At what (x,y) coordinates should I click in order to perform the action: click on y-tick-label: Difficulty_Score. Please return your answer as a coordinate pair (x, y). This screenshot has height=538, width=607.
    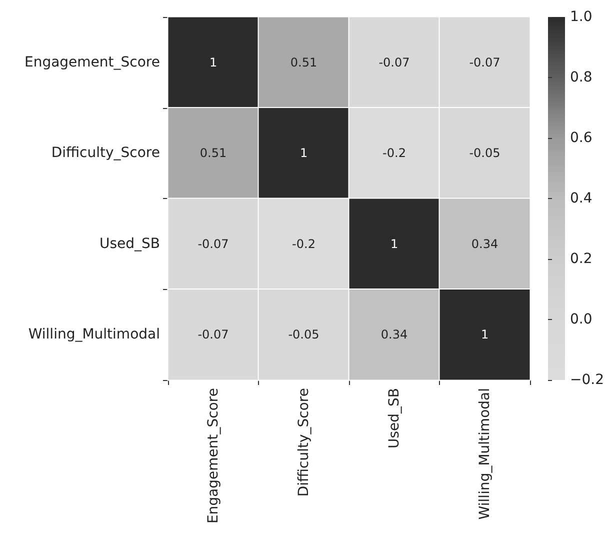
    Looking at the image, I should click on (105, 153).